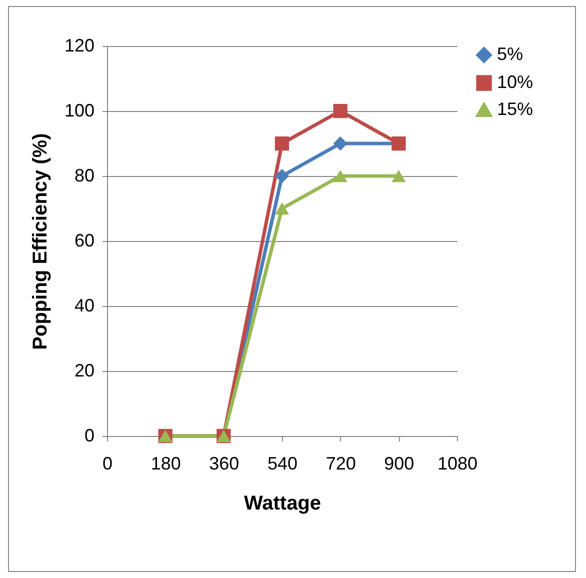  I want to click on x-tick-label: 360, so click(224, 464).